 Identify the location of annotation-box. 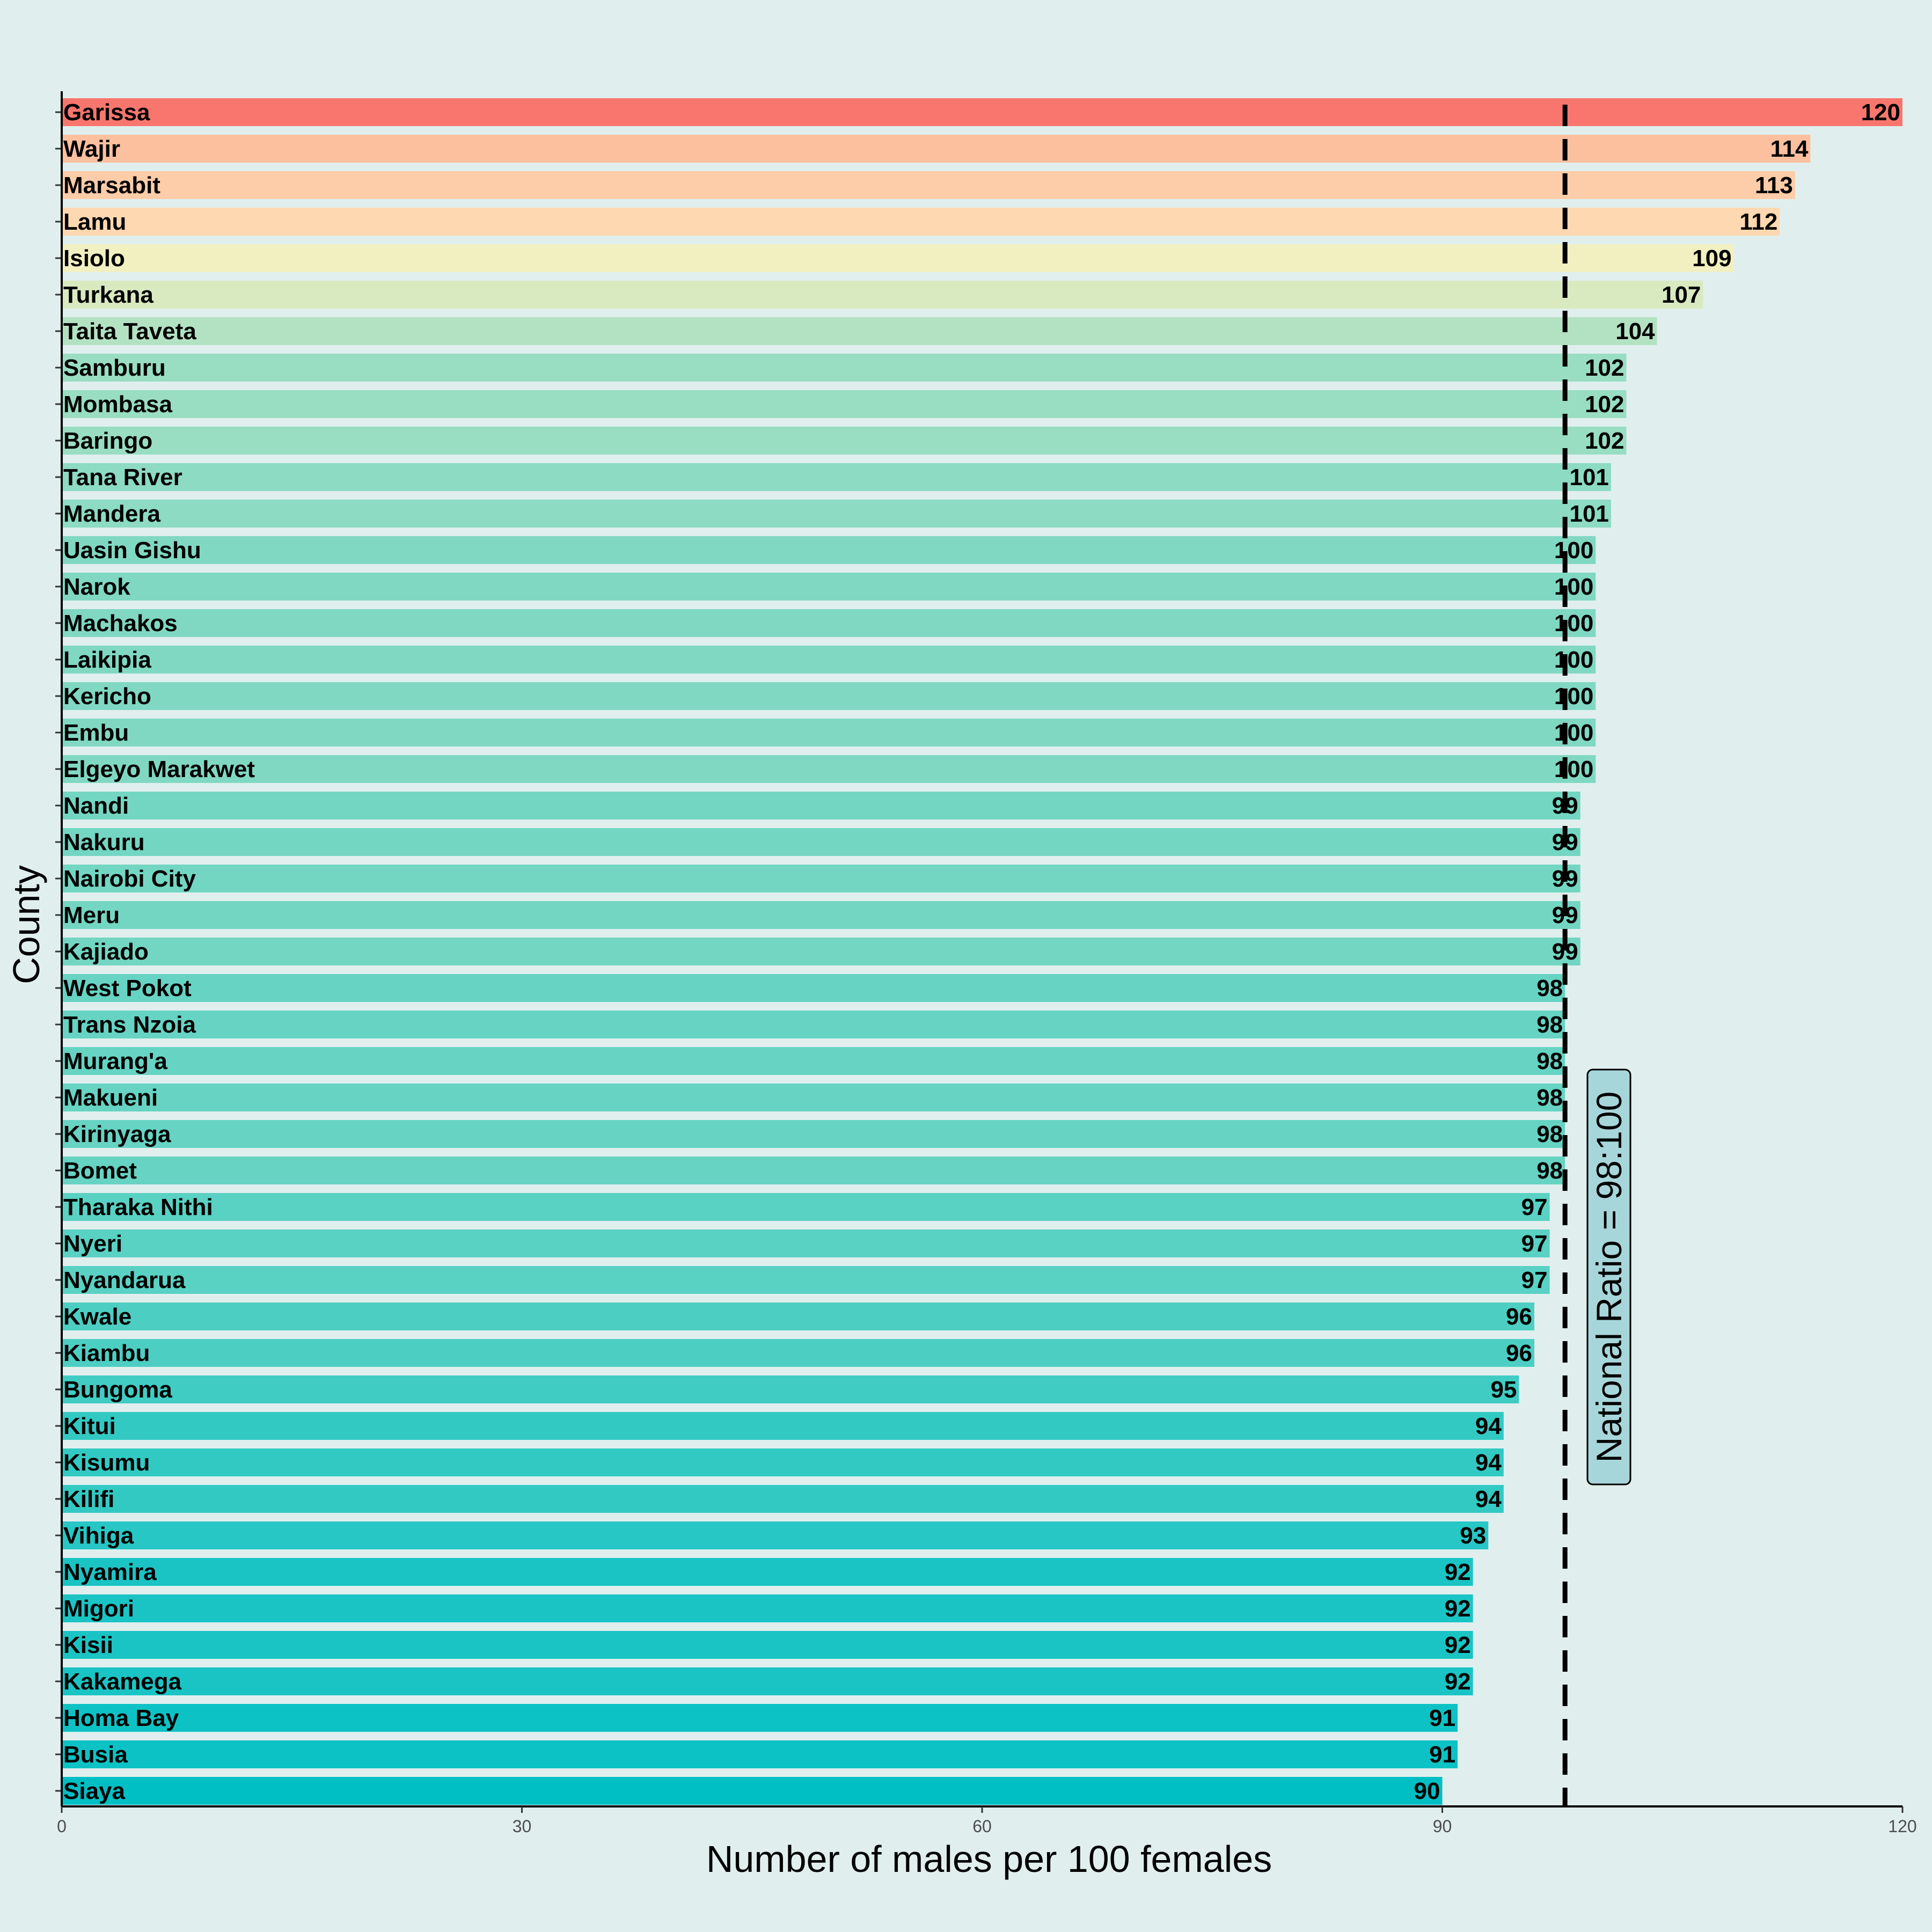
(1608, 1277).